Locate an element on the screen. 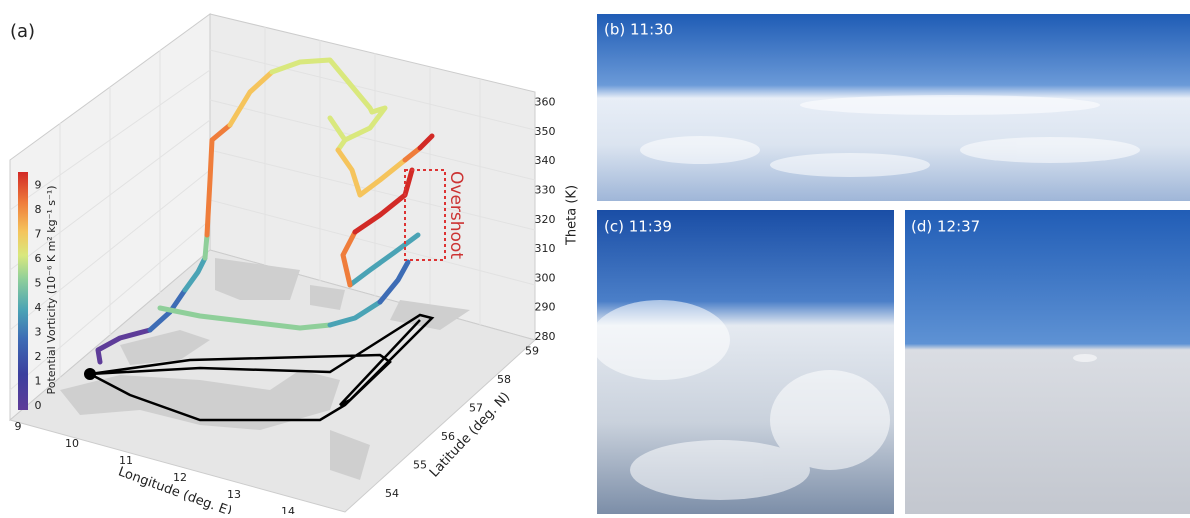 This screenshot has width=1190, height=518. z-tick-label: 330 is located at coordinates (545, 190).